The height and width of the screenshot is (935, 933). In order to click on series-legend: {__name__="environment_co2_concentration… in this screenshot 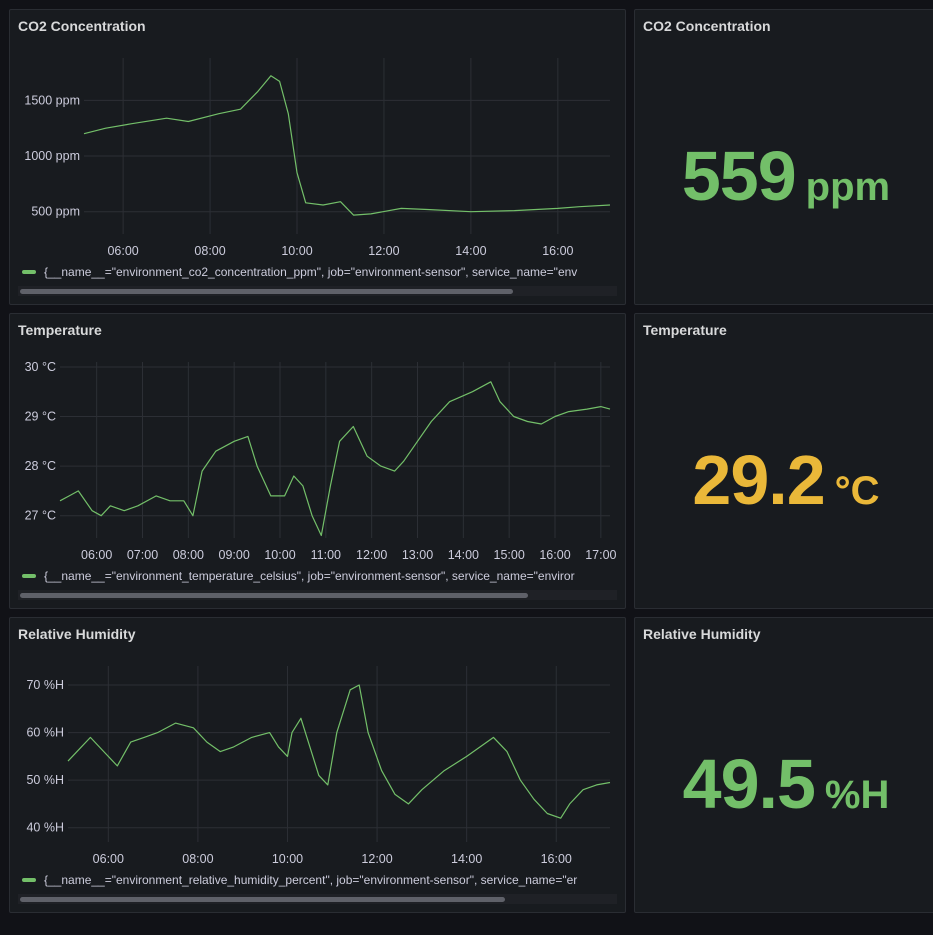, I will do `click(299, 272)`.